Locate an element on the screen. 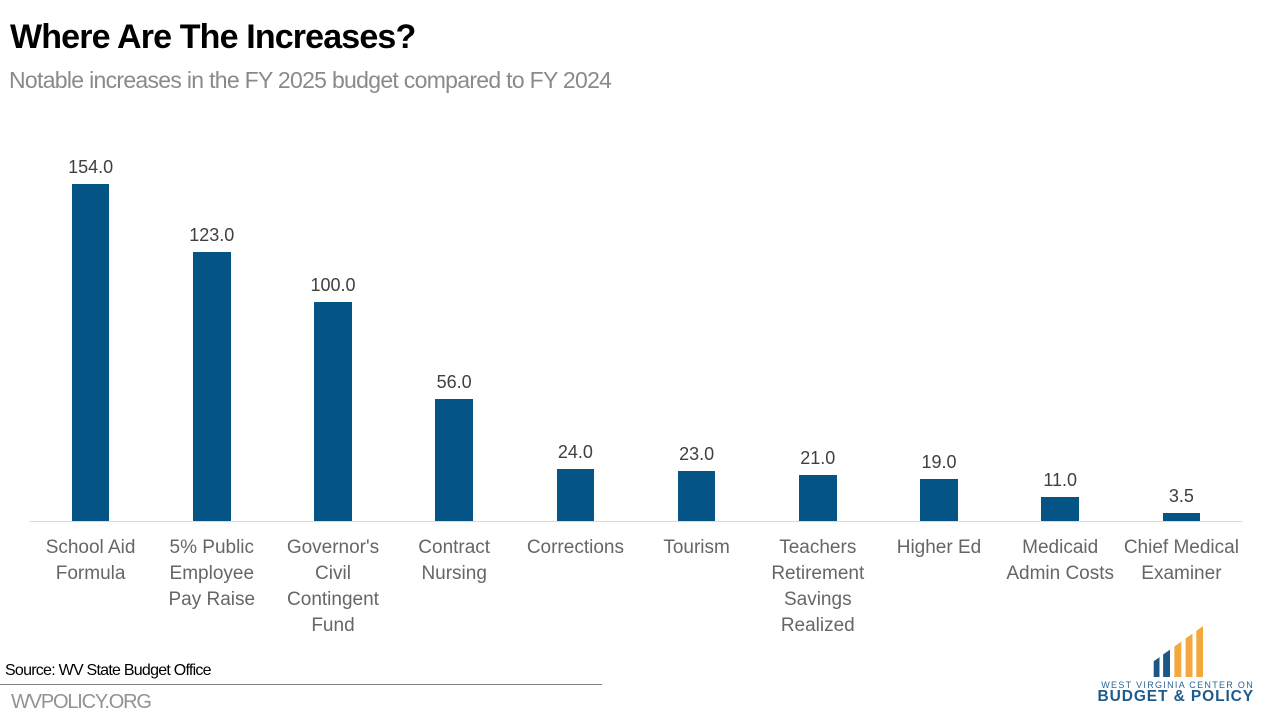 This screenshot has width=1280, height=720. category-label: Medicaid Admin Costs is located at coordinates (1060, 560).